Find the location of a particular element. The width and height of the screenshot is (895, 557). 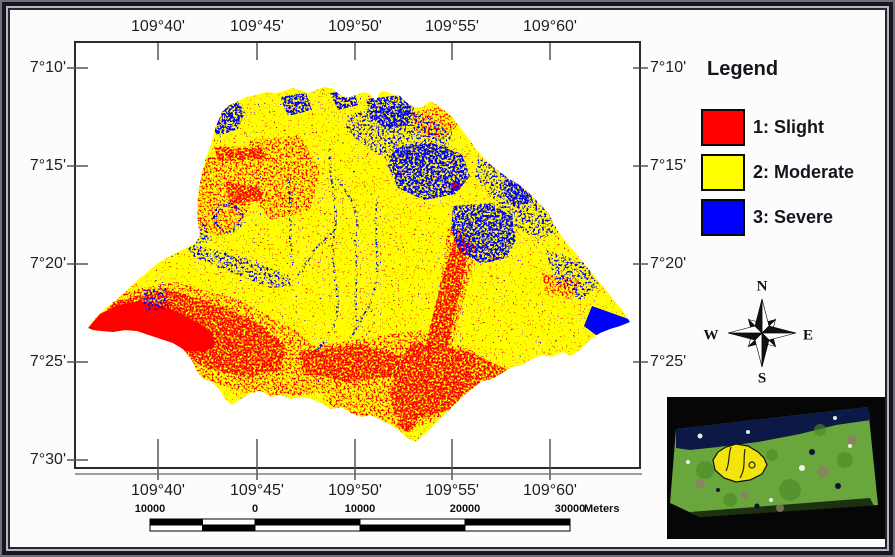

compass-north-label: N is located at coordinates (762, 286).